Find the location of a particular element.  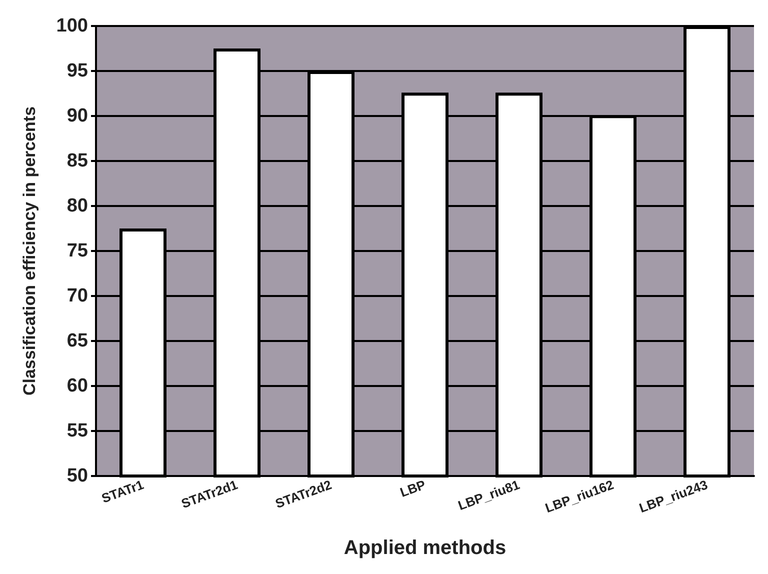

y-tick-label: 65 is located at coordinates (77, 341).